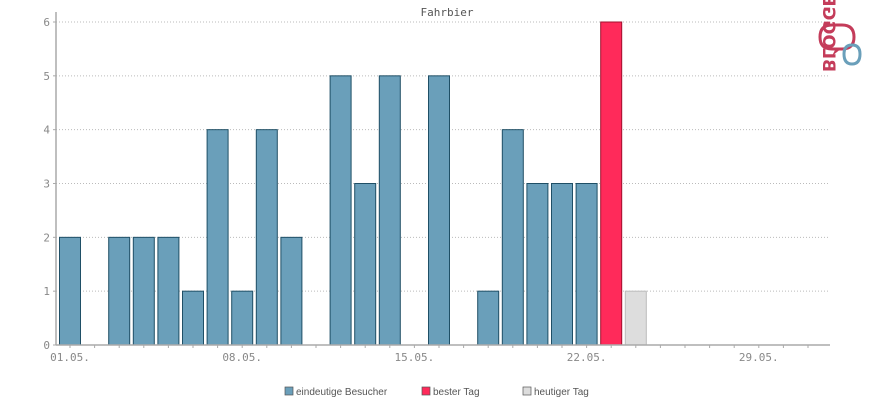 The image size is (870, 400). I want to click on legend-swatch-normal, so click(289, 391).